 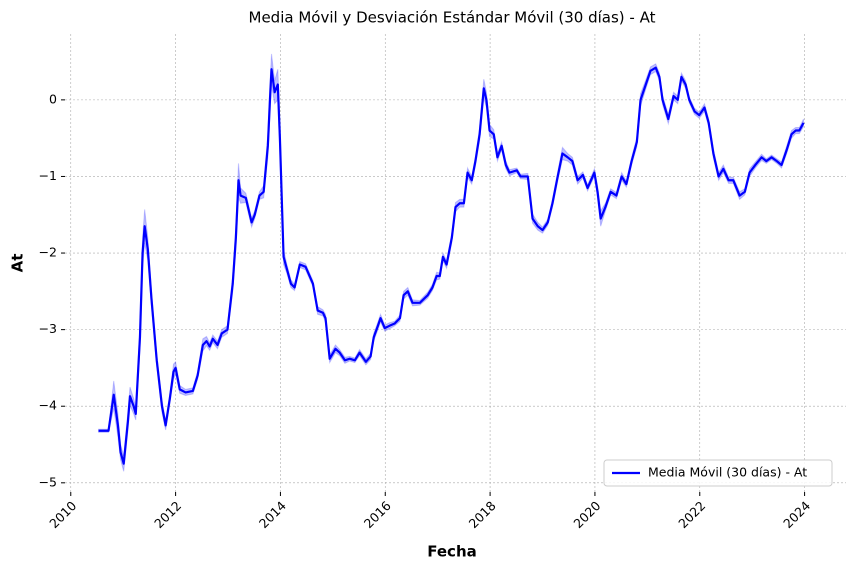 What do you see at coordinates (48, 481) in the screenshot?
I see `y-tick-label: −5` at bounding box center [48, 481].